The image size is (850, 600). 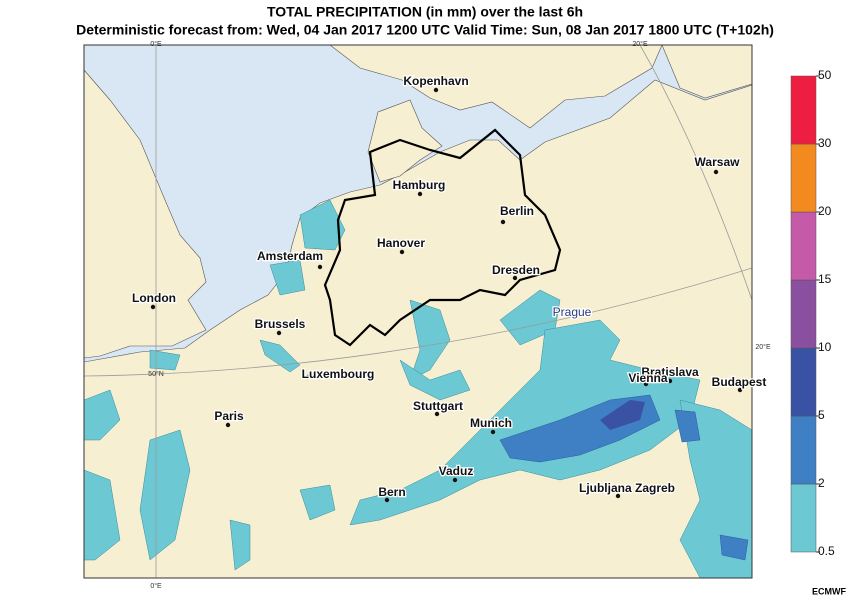 What do you see at coordinates (338, 374) in the screenshot?
I see `city-label: Luxembourg` at bounding box center [338, 374].